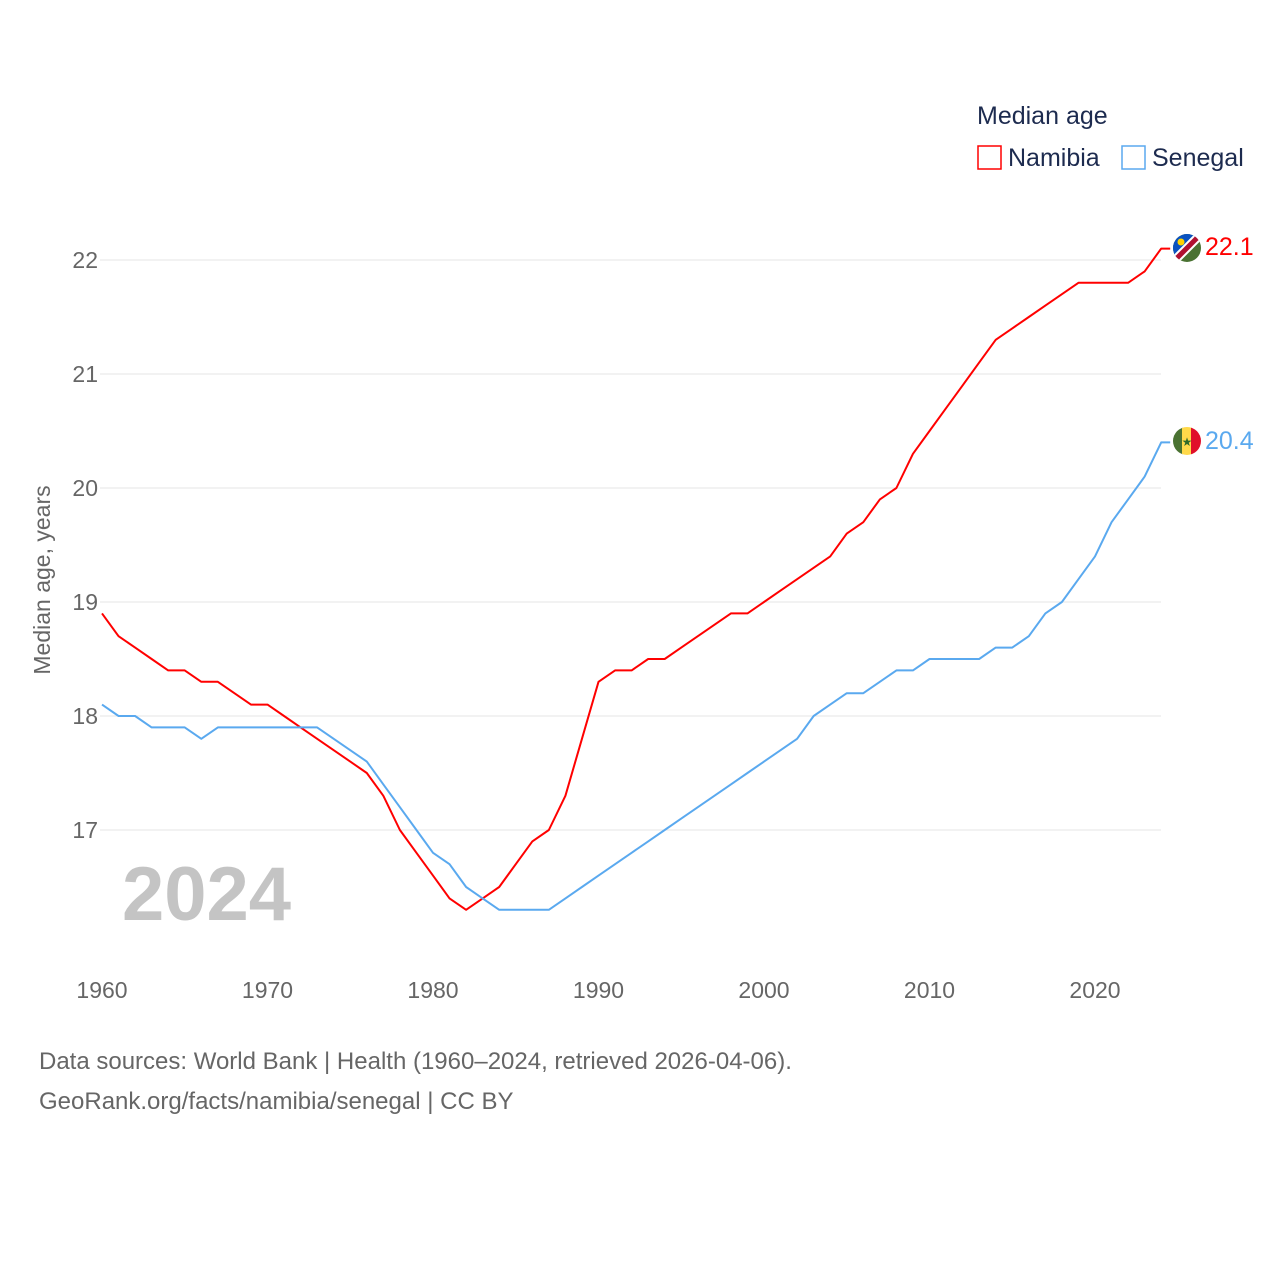 The width and height of the screenshot is (1280, 1280). Describe the element at coordinates (85, 374) in the screenshot. I see `y-tick-label: 21` at that location.